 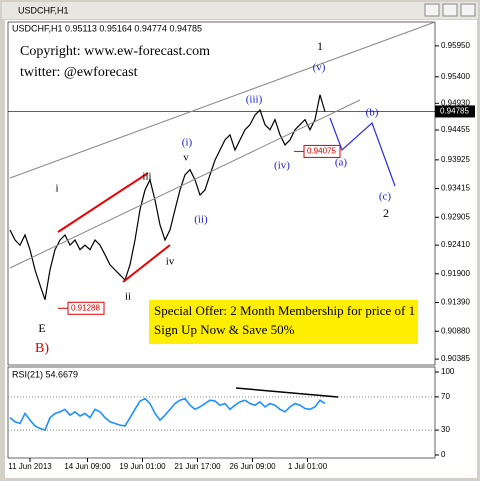 What do you see at coordinates (468, 10) in the screenshot?
I see `close-button` at bounding box center [468, 10].